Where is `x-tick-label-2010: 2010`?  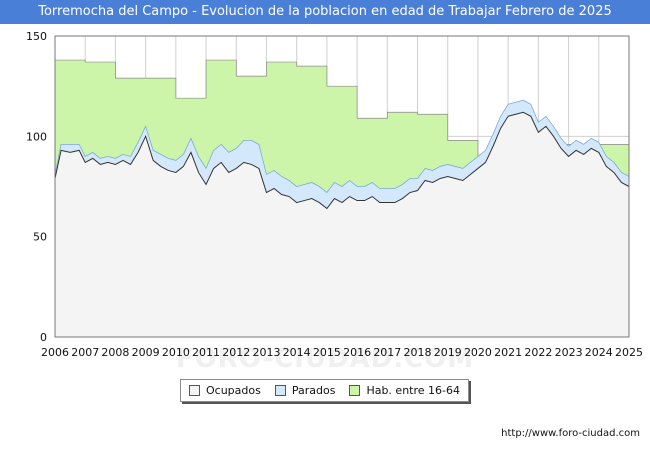 x-tick-label-2010: 2010 is located at coordinates (176, 352).